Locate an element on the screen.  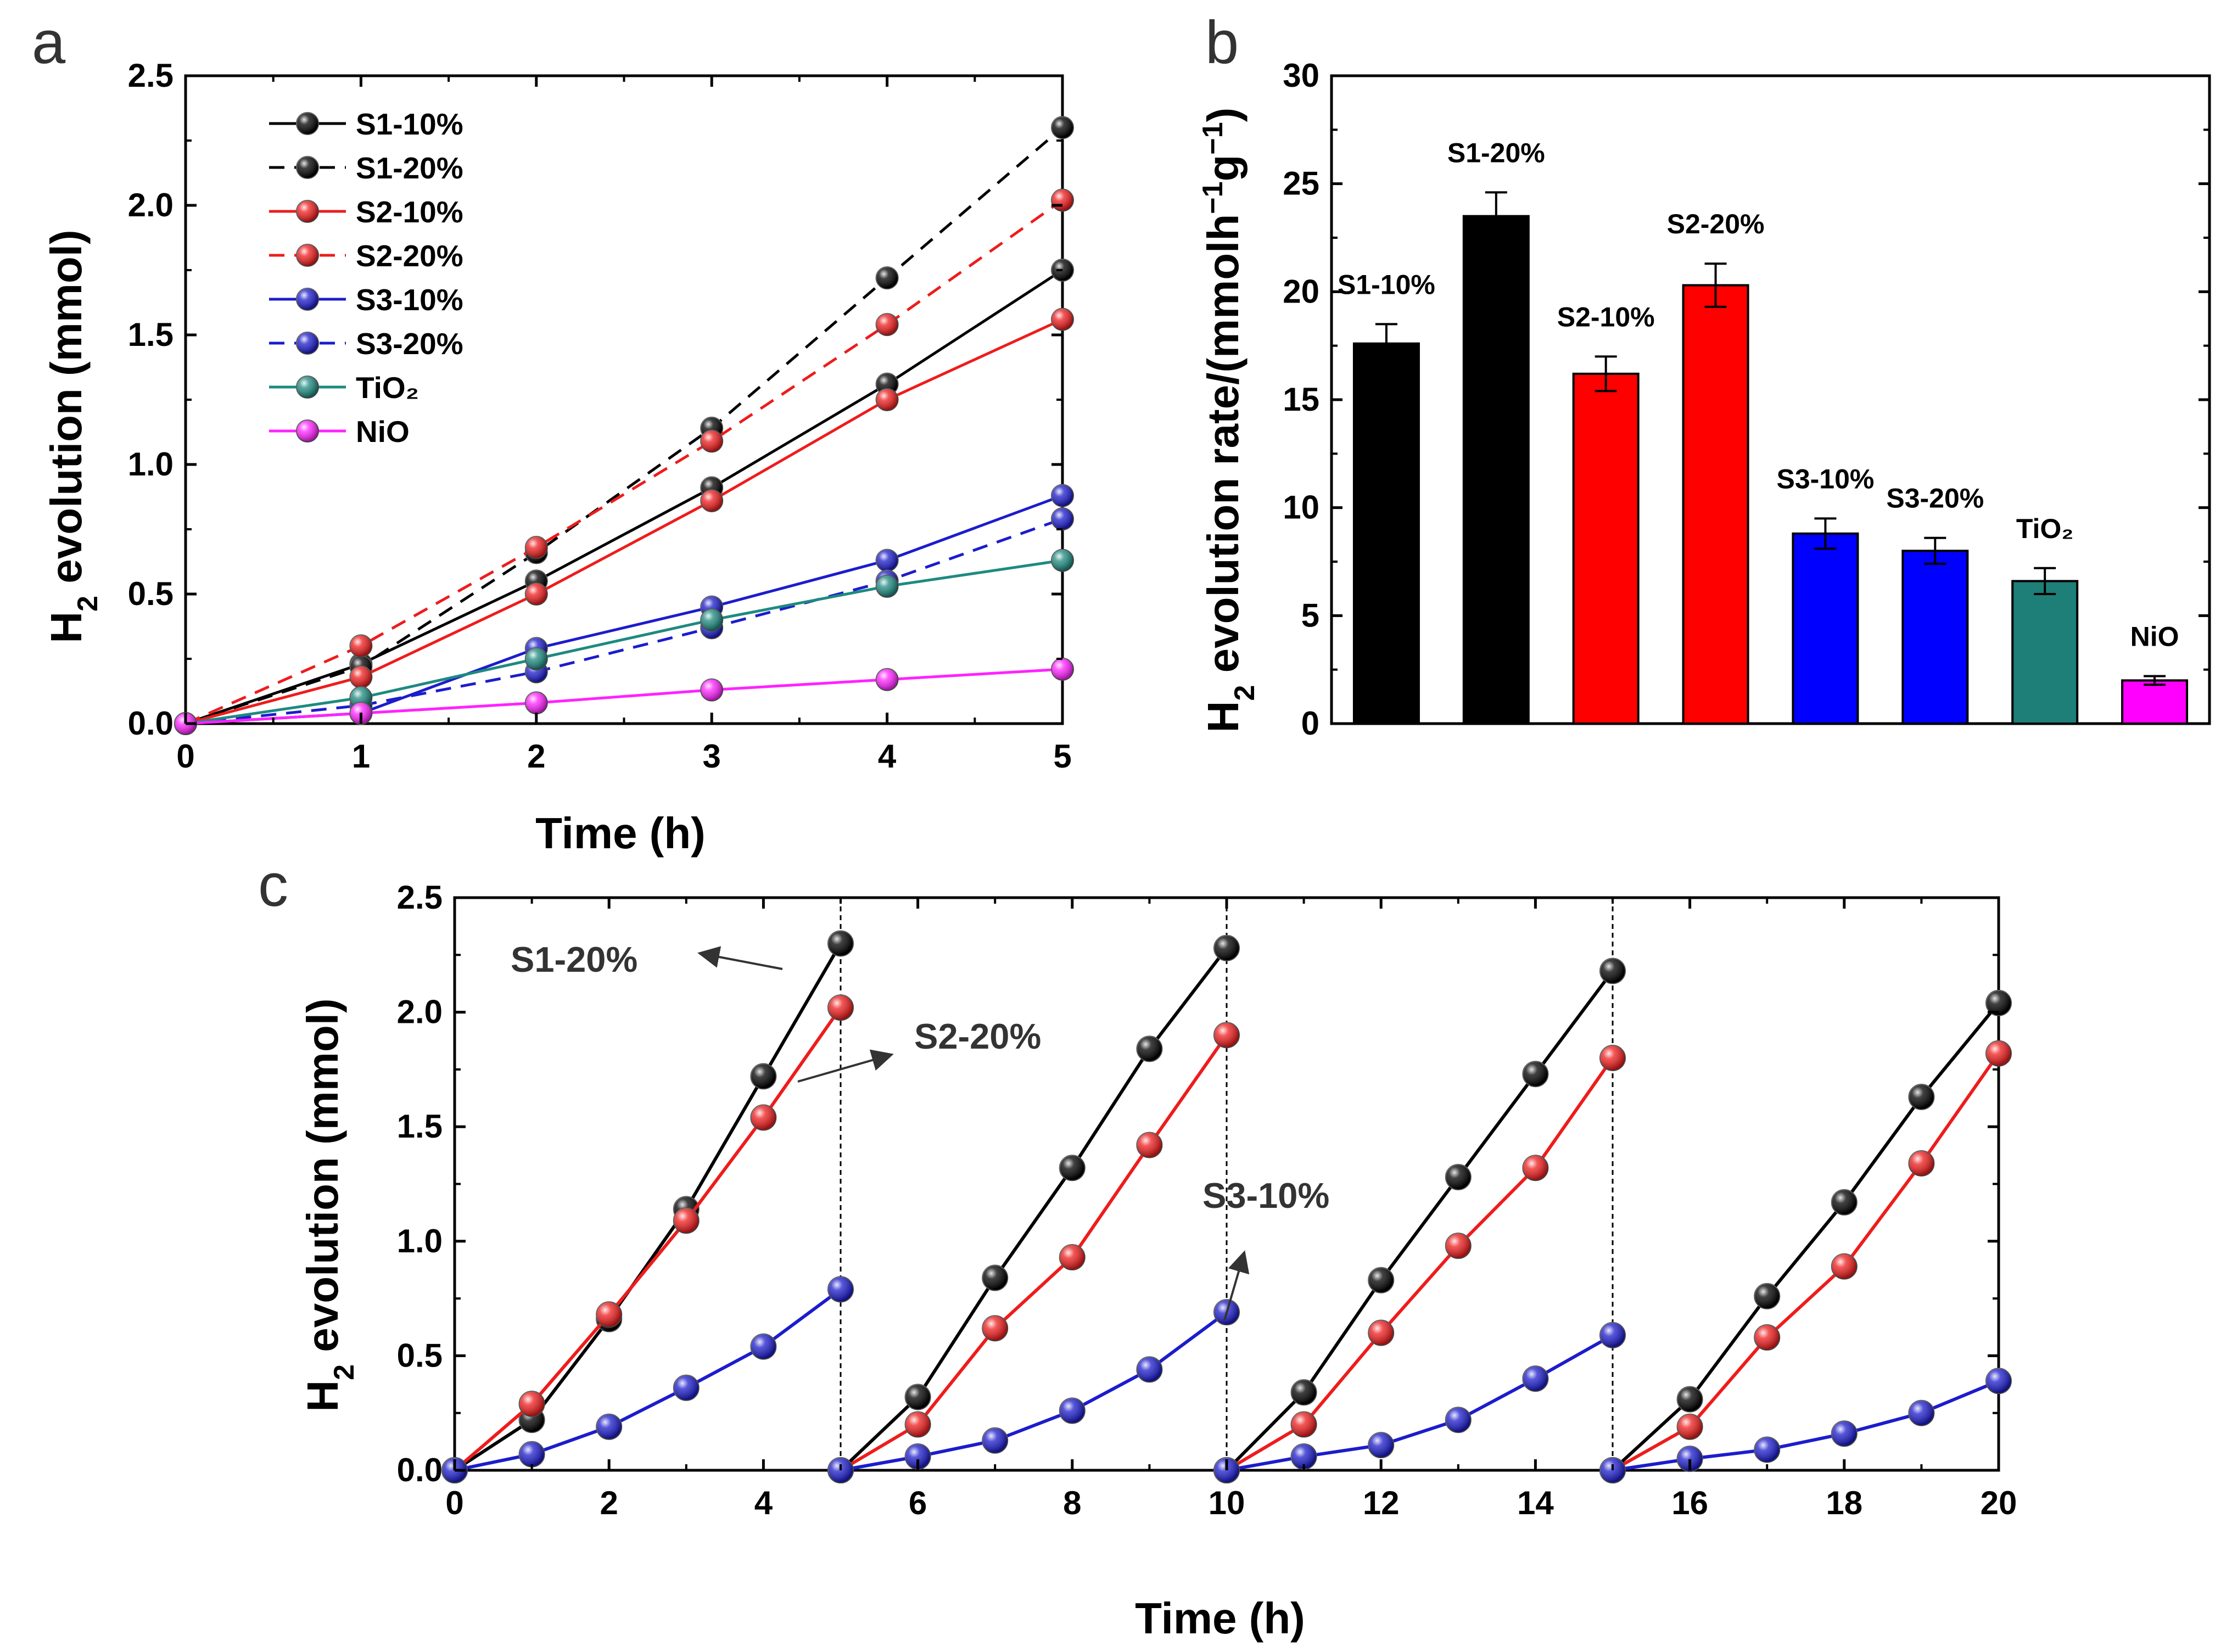
legend-item-s1-20: S1-20% is located at coordinates (366, 168).